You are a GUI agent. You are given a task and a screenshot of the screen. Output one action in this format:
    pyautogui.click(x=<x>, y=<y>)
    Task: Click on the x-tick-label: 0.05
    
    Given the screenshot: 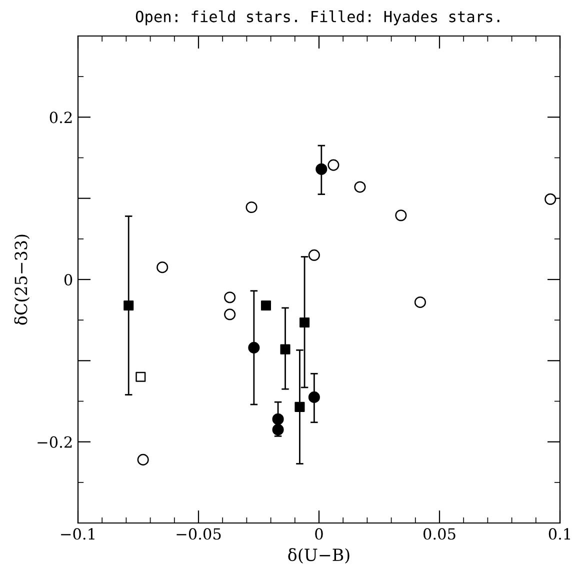 What is the action you would take?
    pyautogui.click(x=440, y=534)
    